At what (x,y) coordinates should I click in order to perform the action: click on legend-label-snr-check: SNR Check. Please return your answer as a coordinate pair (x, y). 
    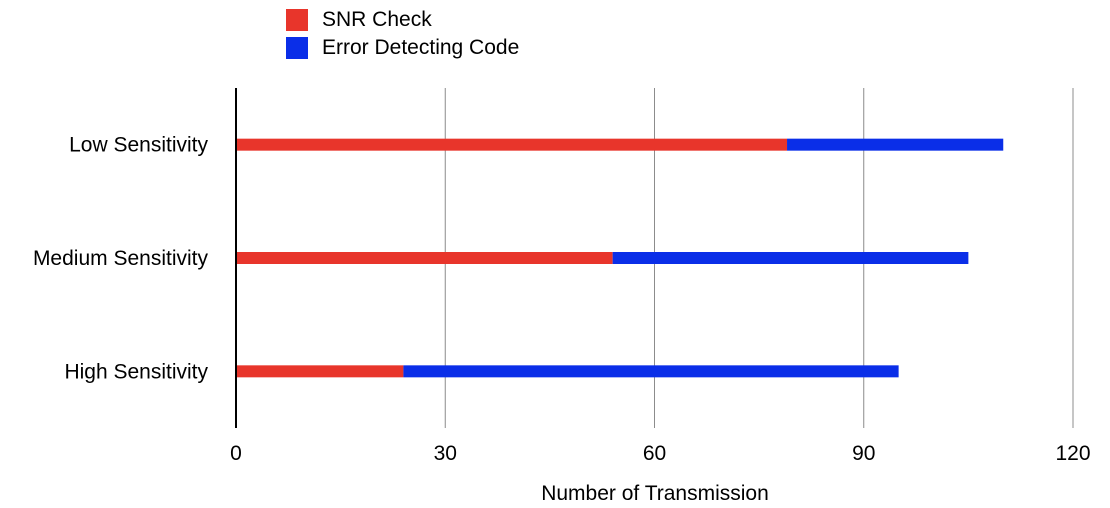
    Looking at the image, I should click on (377, 19).